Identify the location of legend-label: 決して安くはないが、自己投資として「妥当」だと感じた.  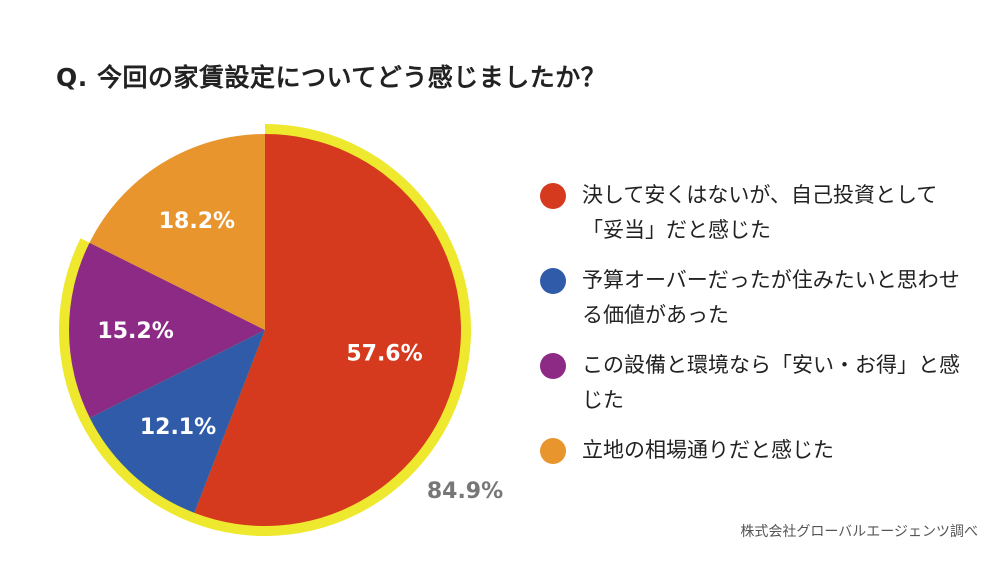
(760, 212).